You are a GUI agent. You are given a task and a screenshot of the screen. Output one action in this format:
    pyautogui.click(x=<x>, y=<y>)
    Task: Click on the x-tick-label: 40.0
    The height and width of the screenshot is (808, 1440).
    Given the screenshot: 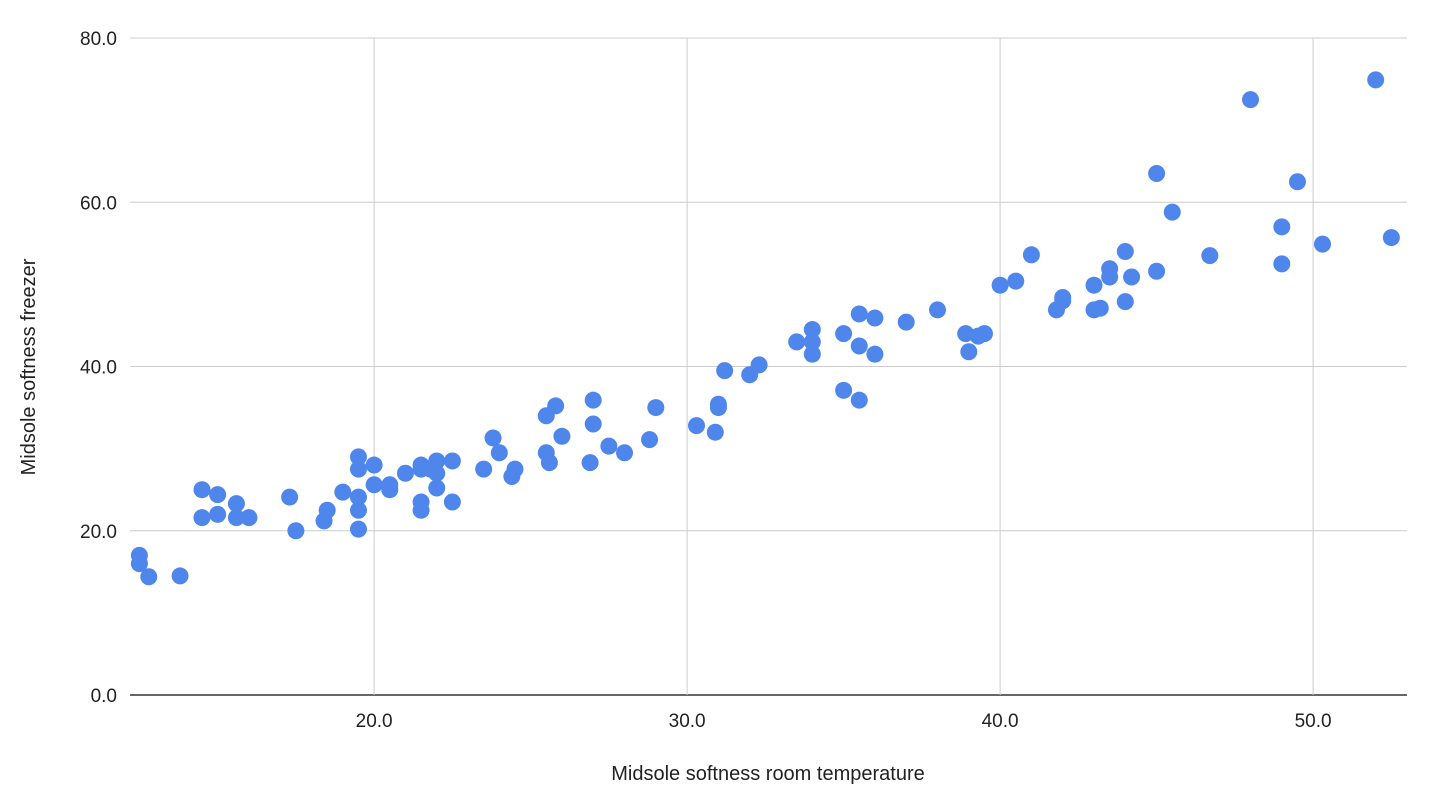 What is the action you would take?
    pyautogui.click(x=1000, y=721)
    